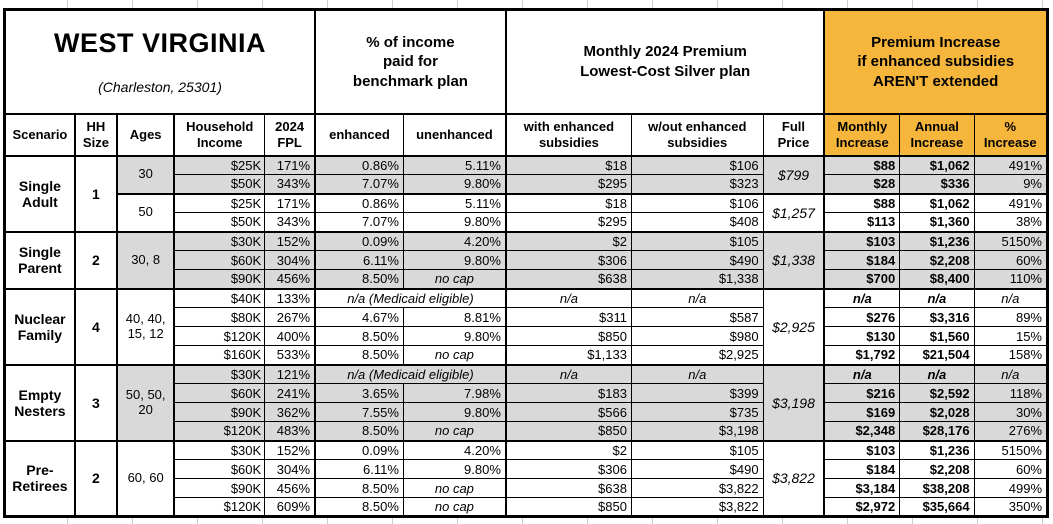 The height and width of the screenshot is (524, 1053). I want to click on cell-annual-increase: $28,176, so click(937, 431).